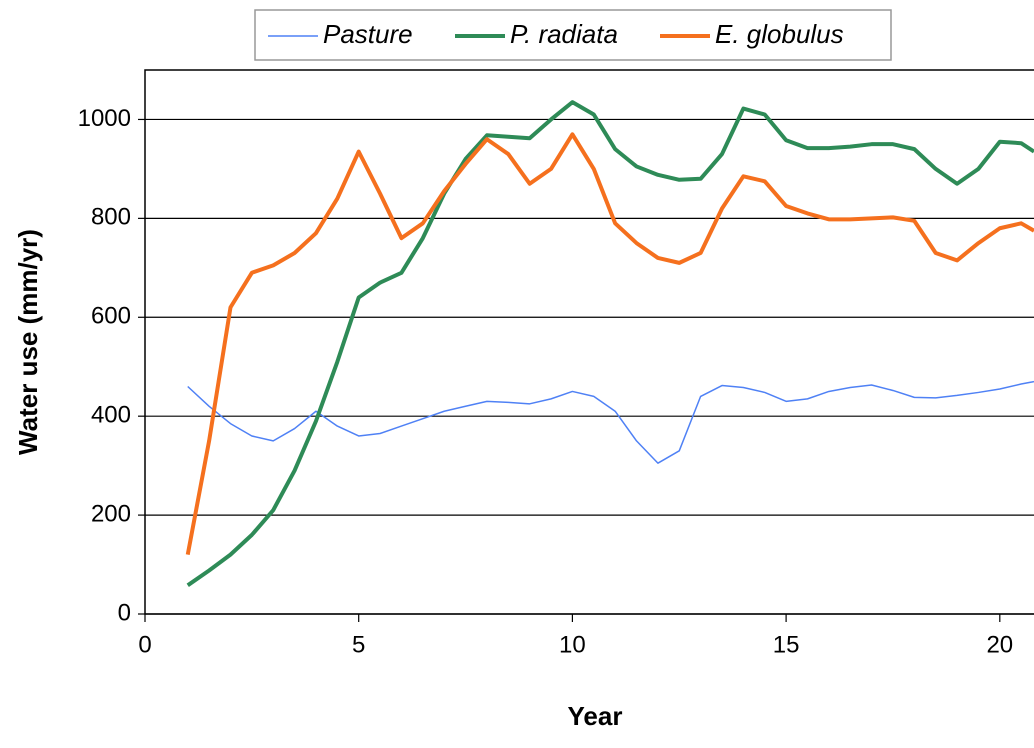 Image resolution: width=1034 pixels, height=748 pixels. I want to click on x-tick-label: 10, so click(572, 644).